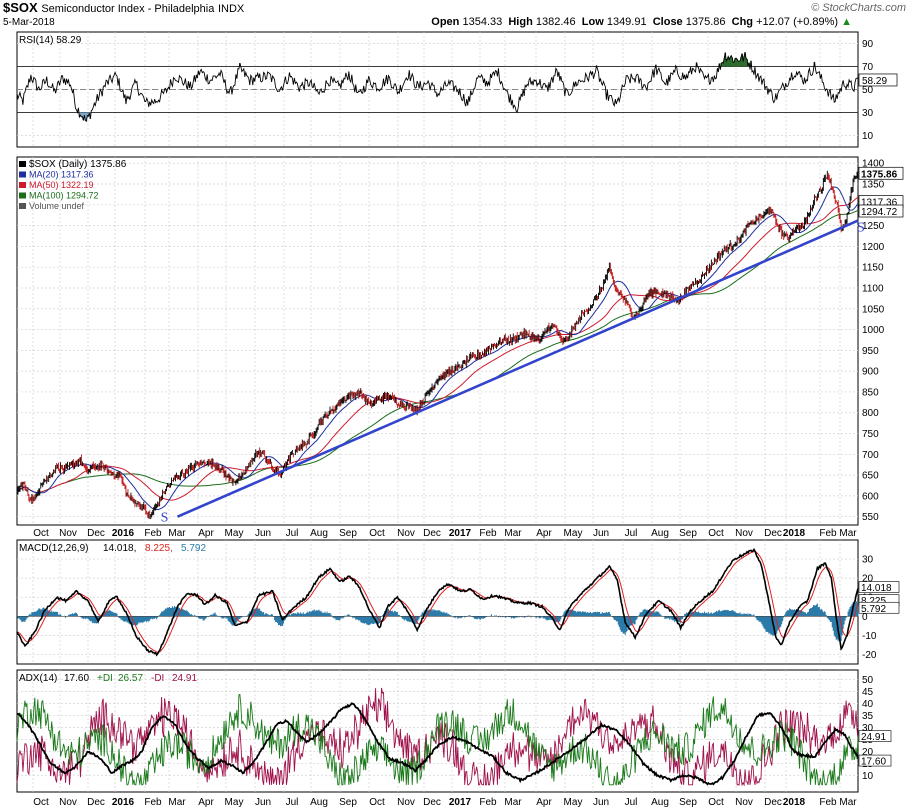 The height and width of the screenshot is (811, 910). I want to click on exchange-label: INDX, so click(231, 9).